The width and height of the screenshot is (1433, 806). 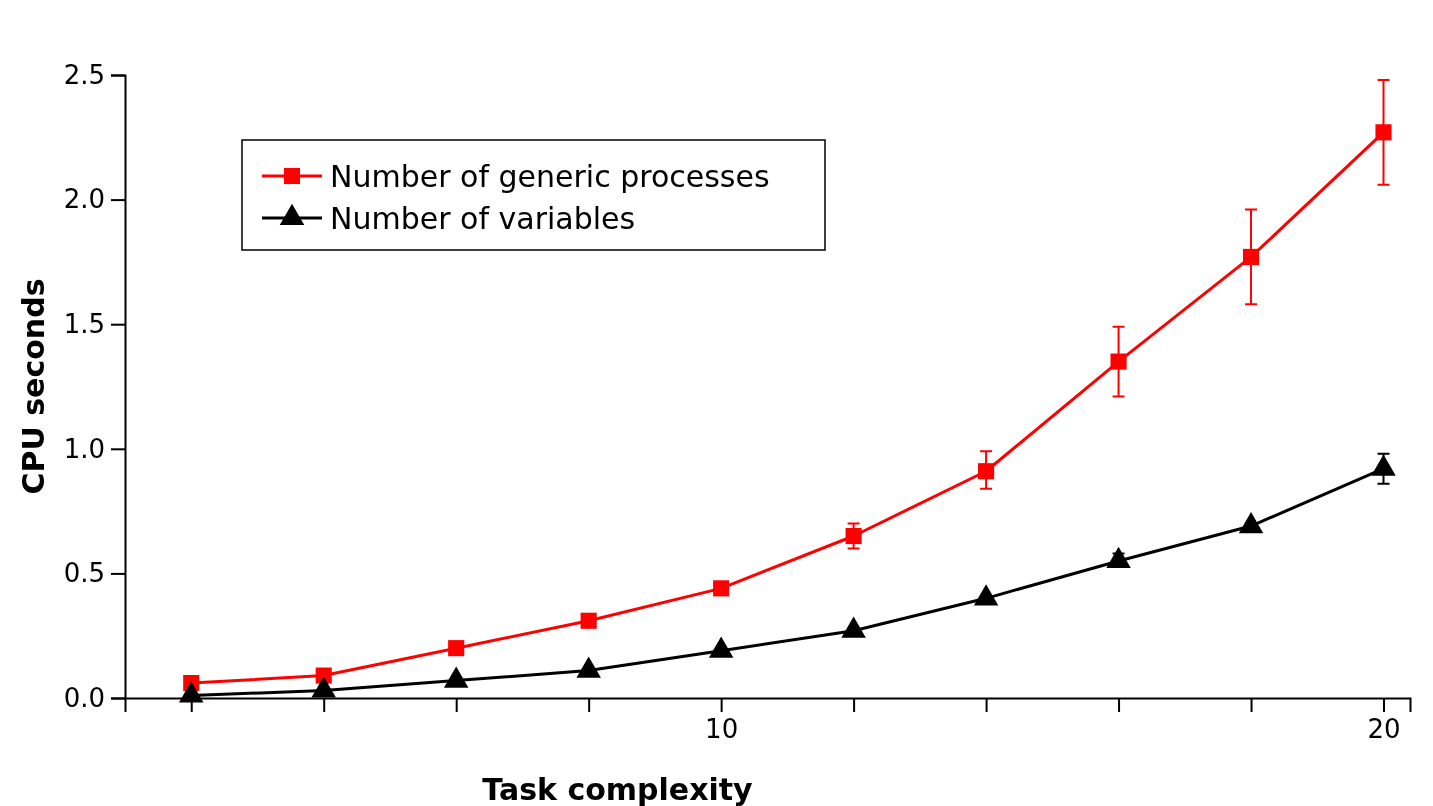 I want to click on x-tick-label: 10, so click(x=722, y=729).